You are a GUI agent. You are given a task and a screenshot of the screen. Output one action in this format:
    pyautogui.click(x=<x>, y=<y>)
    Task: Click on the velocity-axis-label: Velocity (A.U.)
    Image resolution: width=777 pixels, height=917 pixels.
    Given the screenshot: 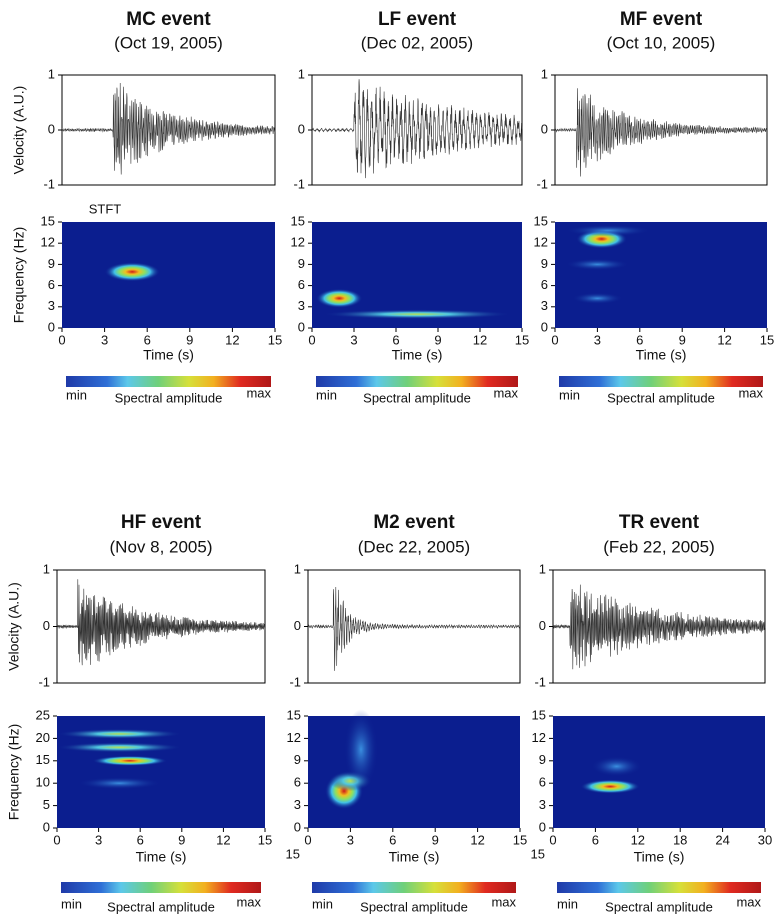 What is the action you would take?
    pyautogui.click(x=14, y=626)
    